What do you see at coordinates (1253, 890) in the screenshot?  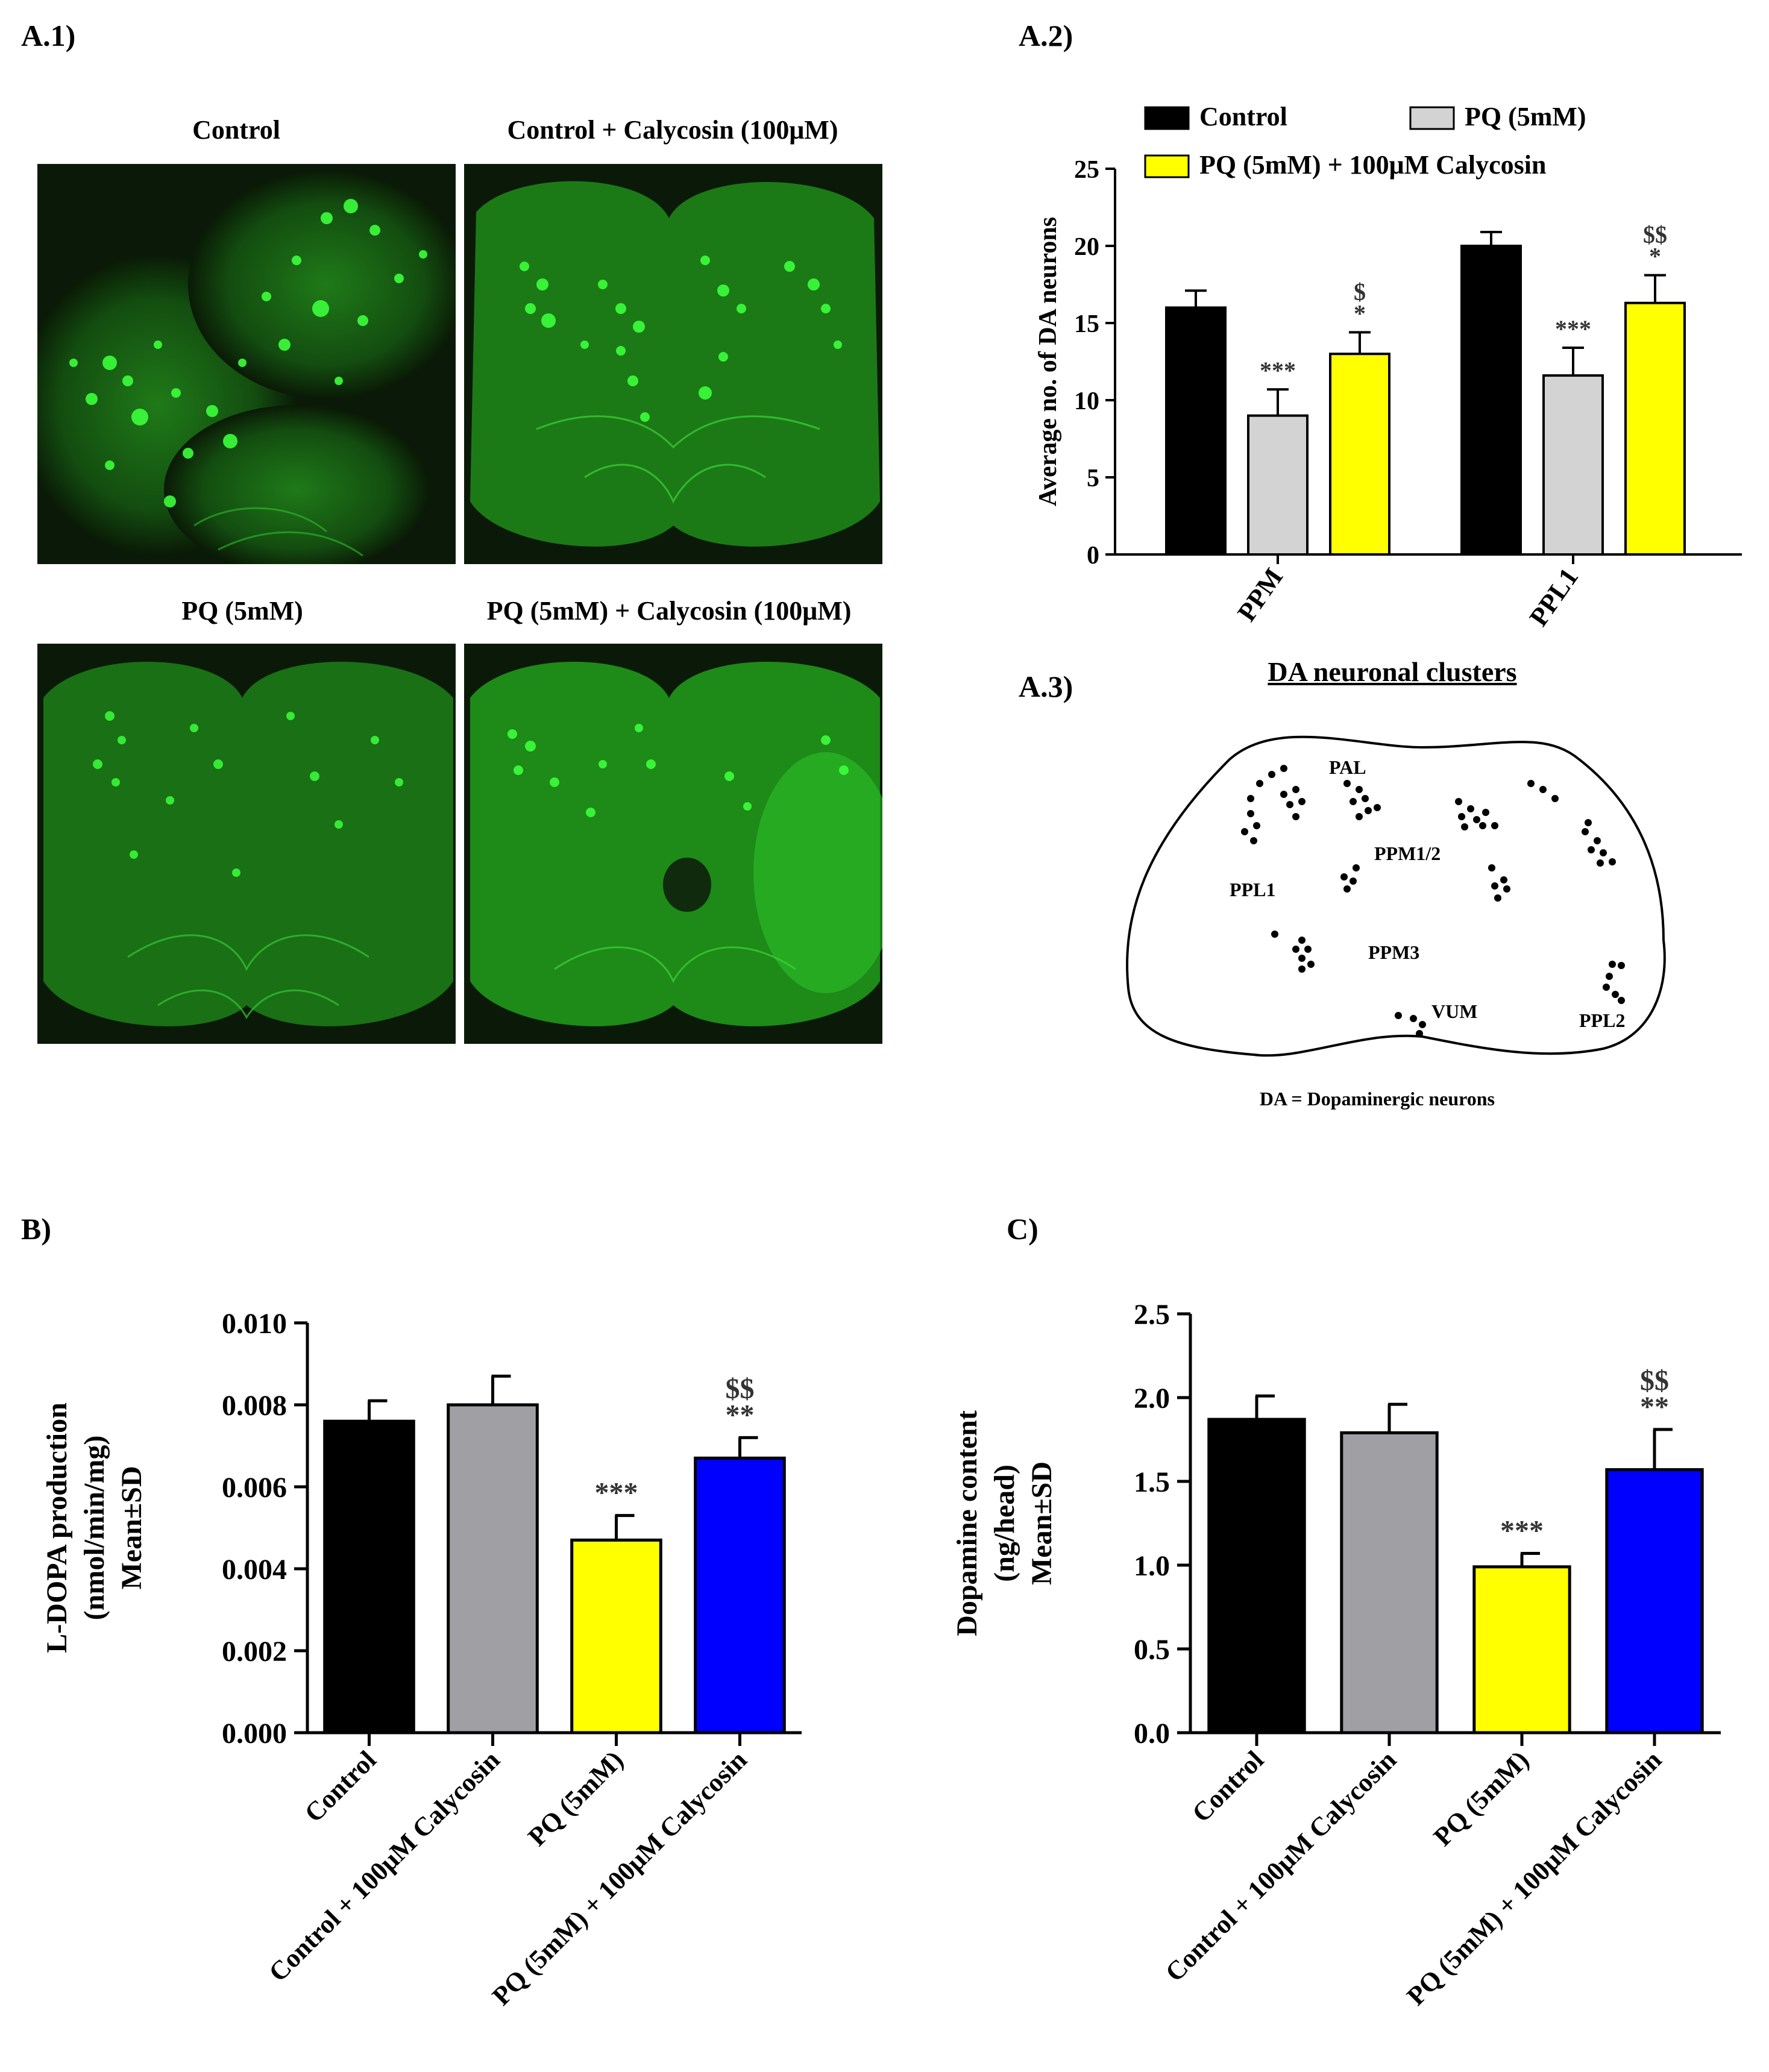 I see `cluster-label-ppl1: PPL1` at bounding box center [1253, 890].